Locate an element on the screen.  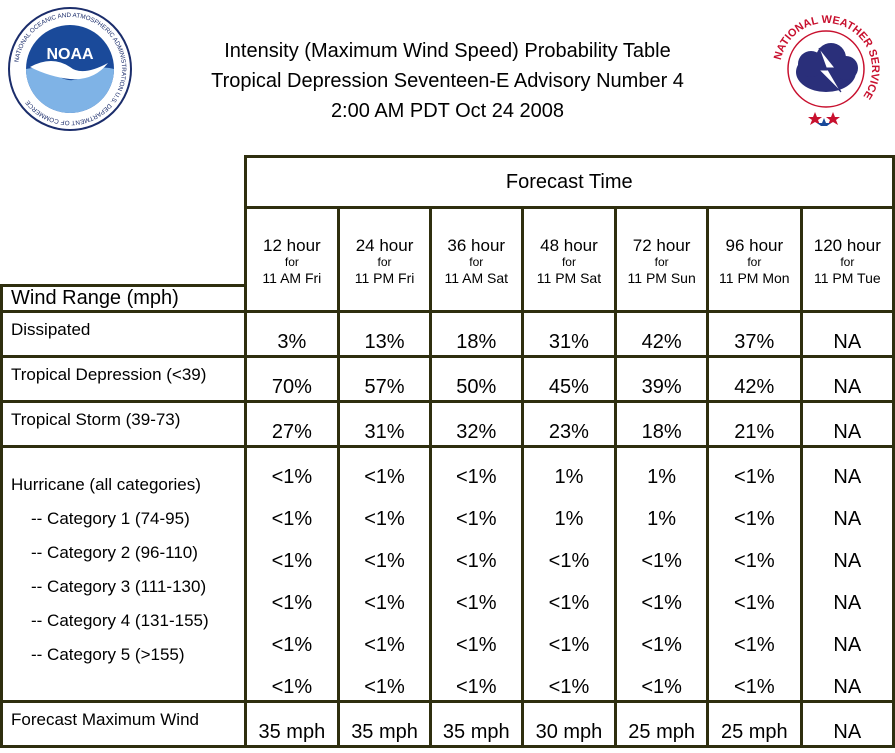
table-row: Dissipated 3% 13% 18% 31% 42% 37% NA is located at coordinates (447, 333).